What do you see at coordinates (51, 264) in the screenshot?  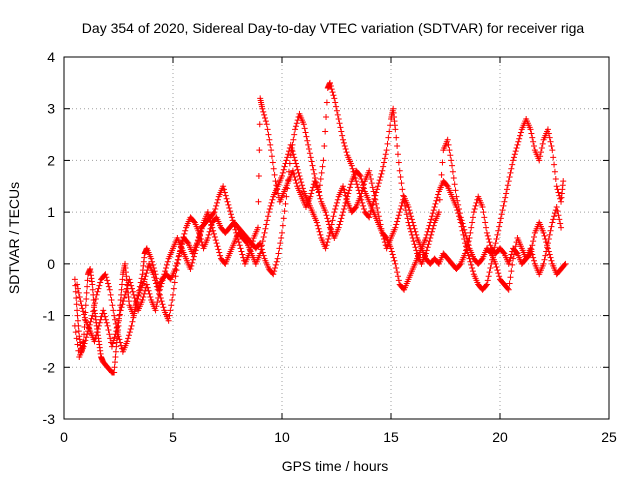 I see `y-tick-label: 0` at bounding box center [51, 264].